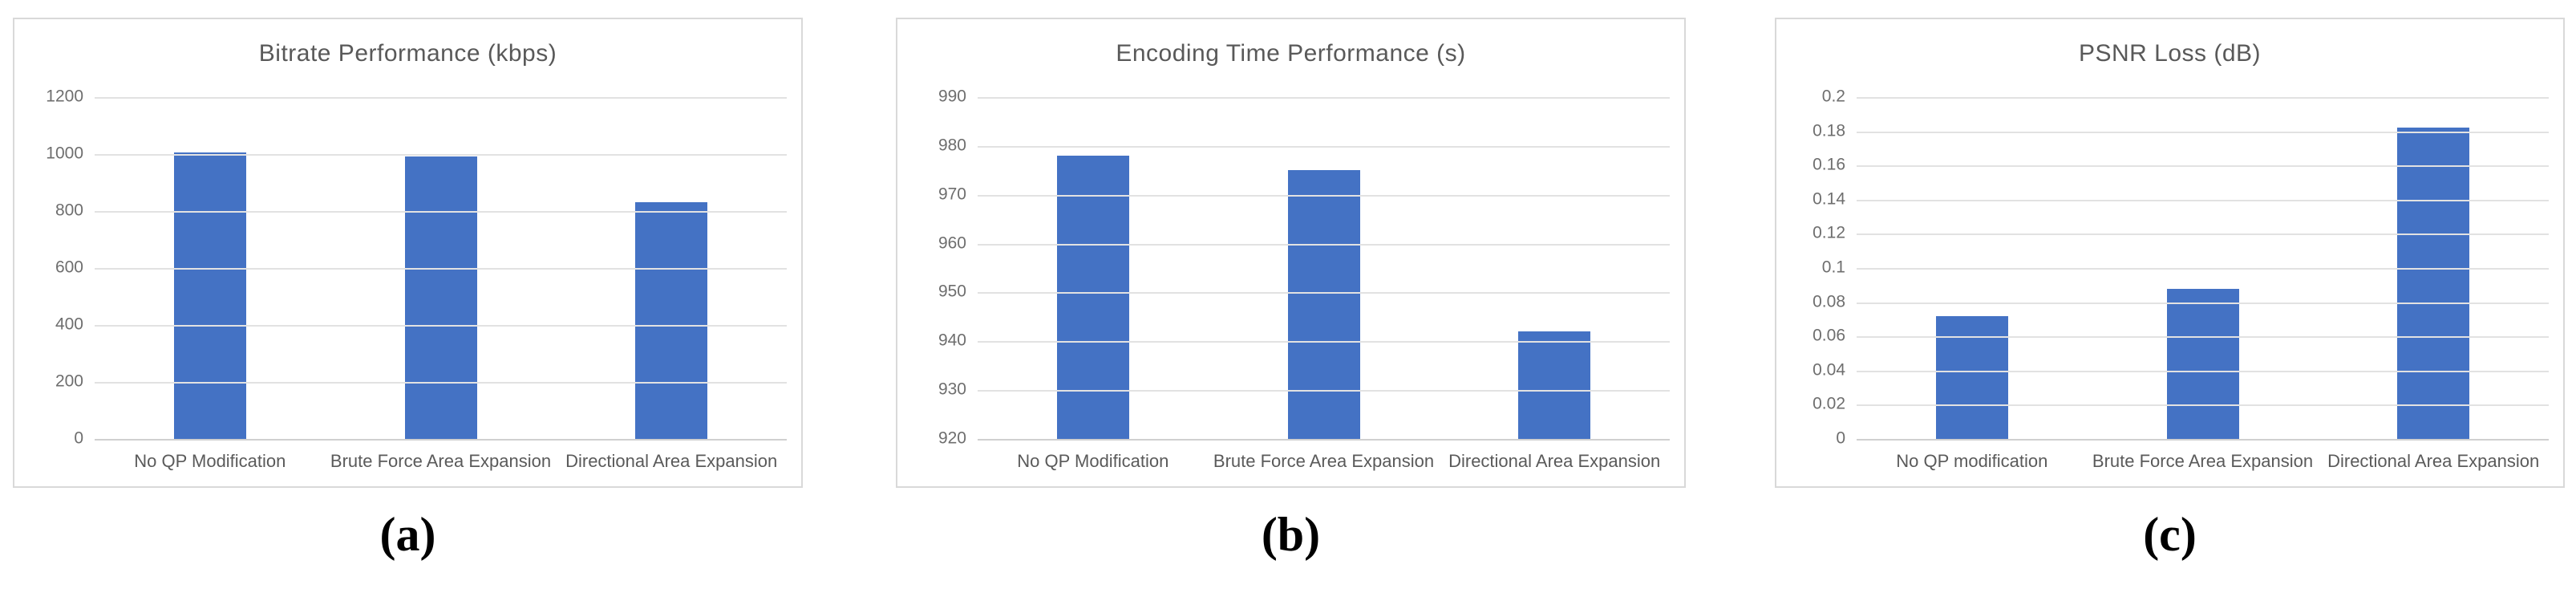  What do you see at coordinates (49, 267) in the screenshot?
I see `y-axis: 0 200 400 600 800 1000 1200` at bounding box center [49, 267].